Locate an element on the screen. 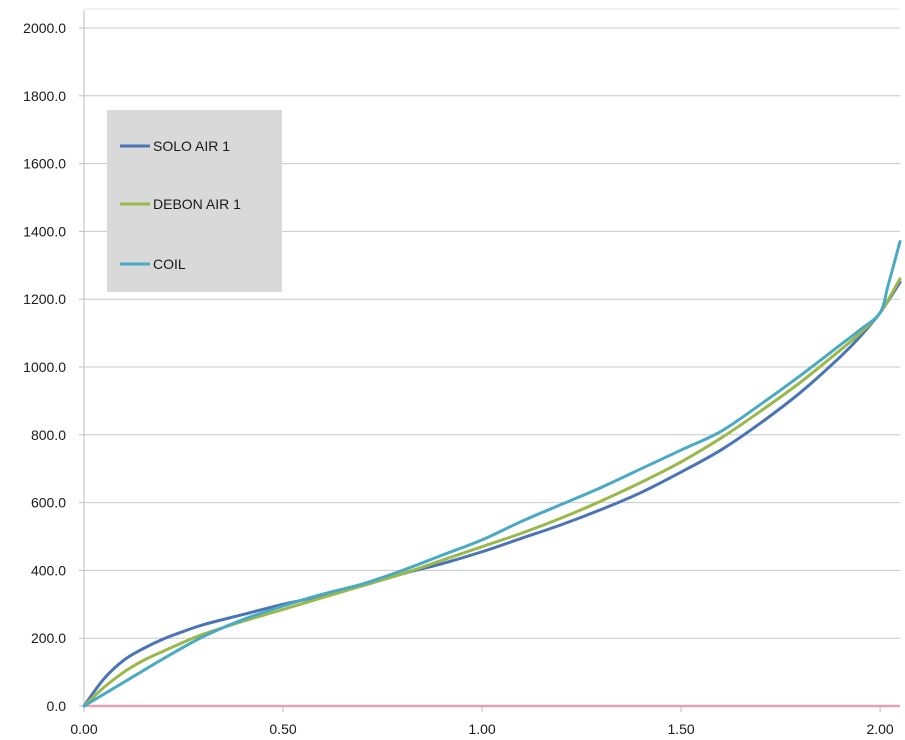 Image resolution: width=905 pixels, height=740 pixels. legend-box is located at coordinates (194, 201).